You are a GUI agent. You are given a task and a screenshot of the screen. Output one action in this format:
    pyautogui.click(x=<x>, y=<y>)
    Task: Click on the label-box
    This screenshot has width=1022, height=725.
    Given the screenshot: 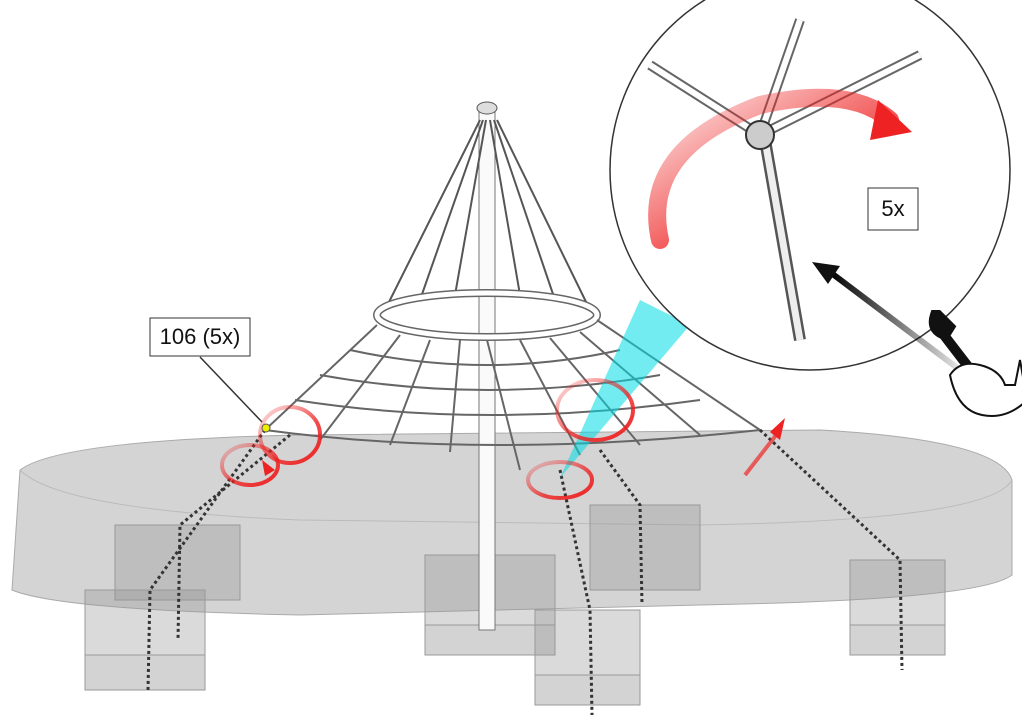 What is the action you would take?
    pyautogui.click(x=200, y=337)
    